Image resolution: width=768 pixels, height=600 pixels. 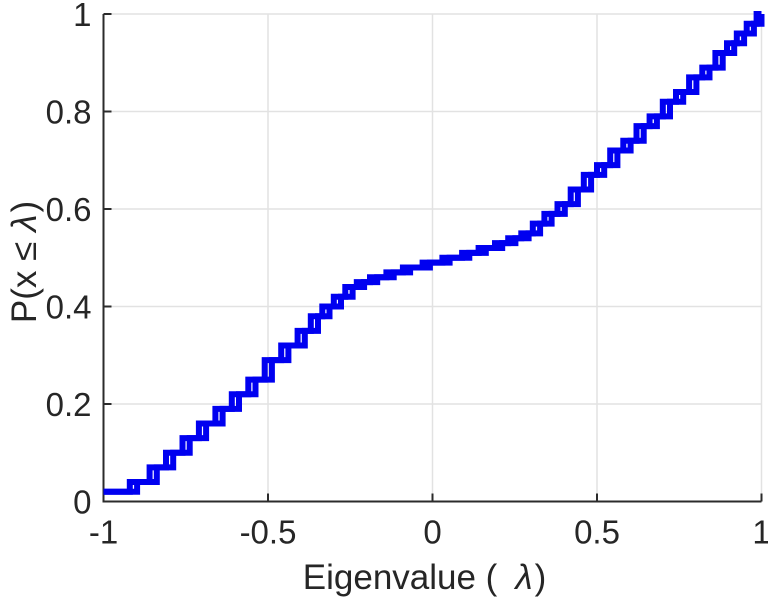 I want to click on y-tick-label: 0.4, so click(x=69, y=307).